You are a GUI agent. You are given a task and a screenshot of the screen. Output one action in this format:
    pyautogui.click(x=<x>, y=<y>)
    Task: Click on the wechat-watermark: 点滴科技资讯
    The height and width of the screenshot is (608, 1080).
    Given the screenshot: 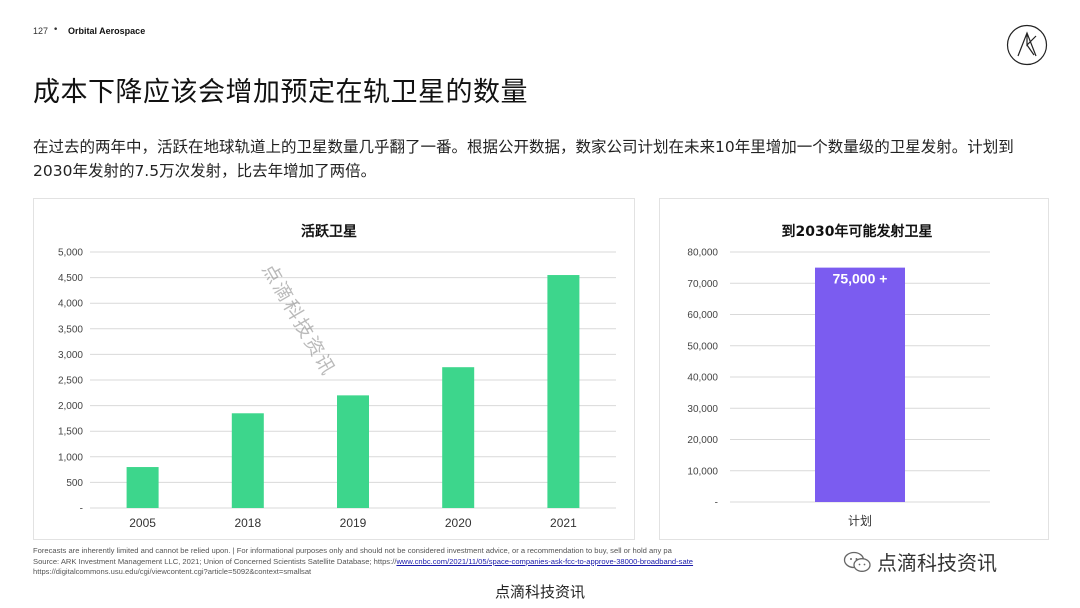 What is the action you would take?
    pyautogui.click(x=920, y=561)
    